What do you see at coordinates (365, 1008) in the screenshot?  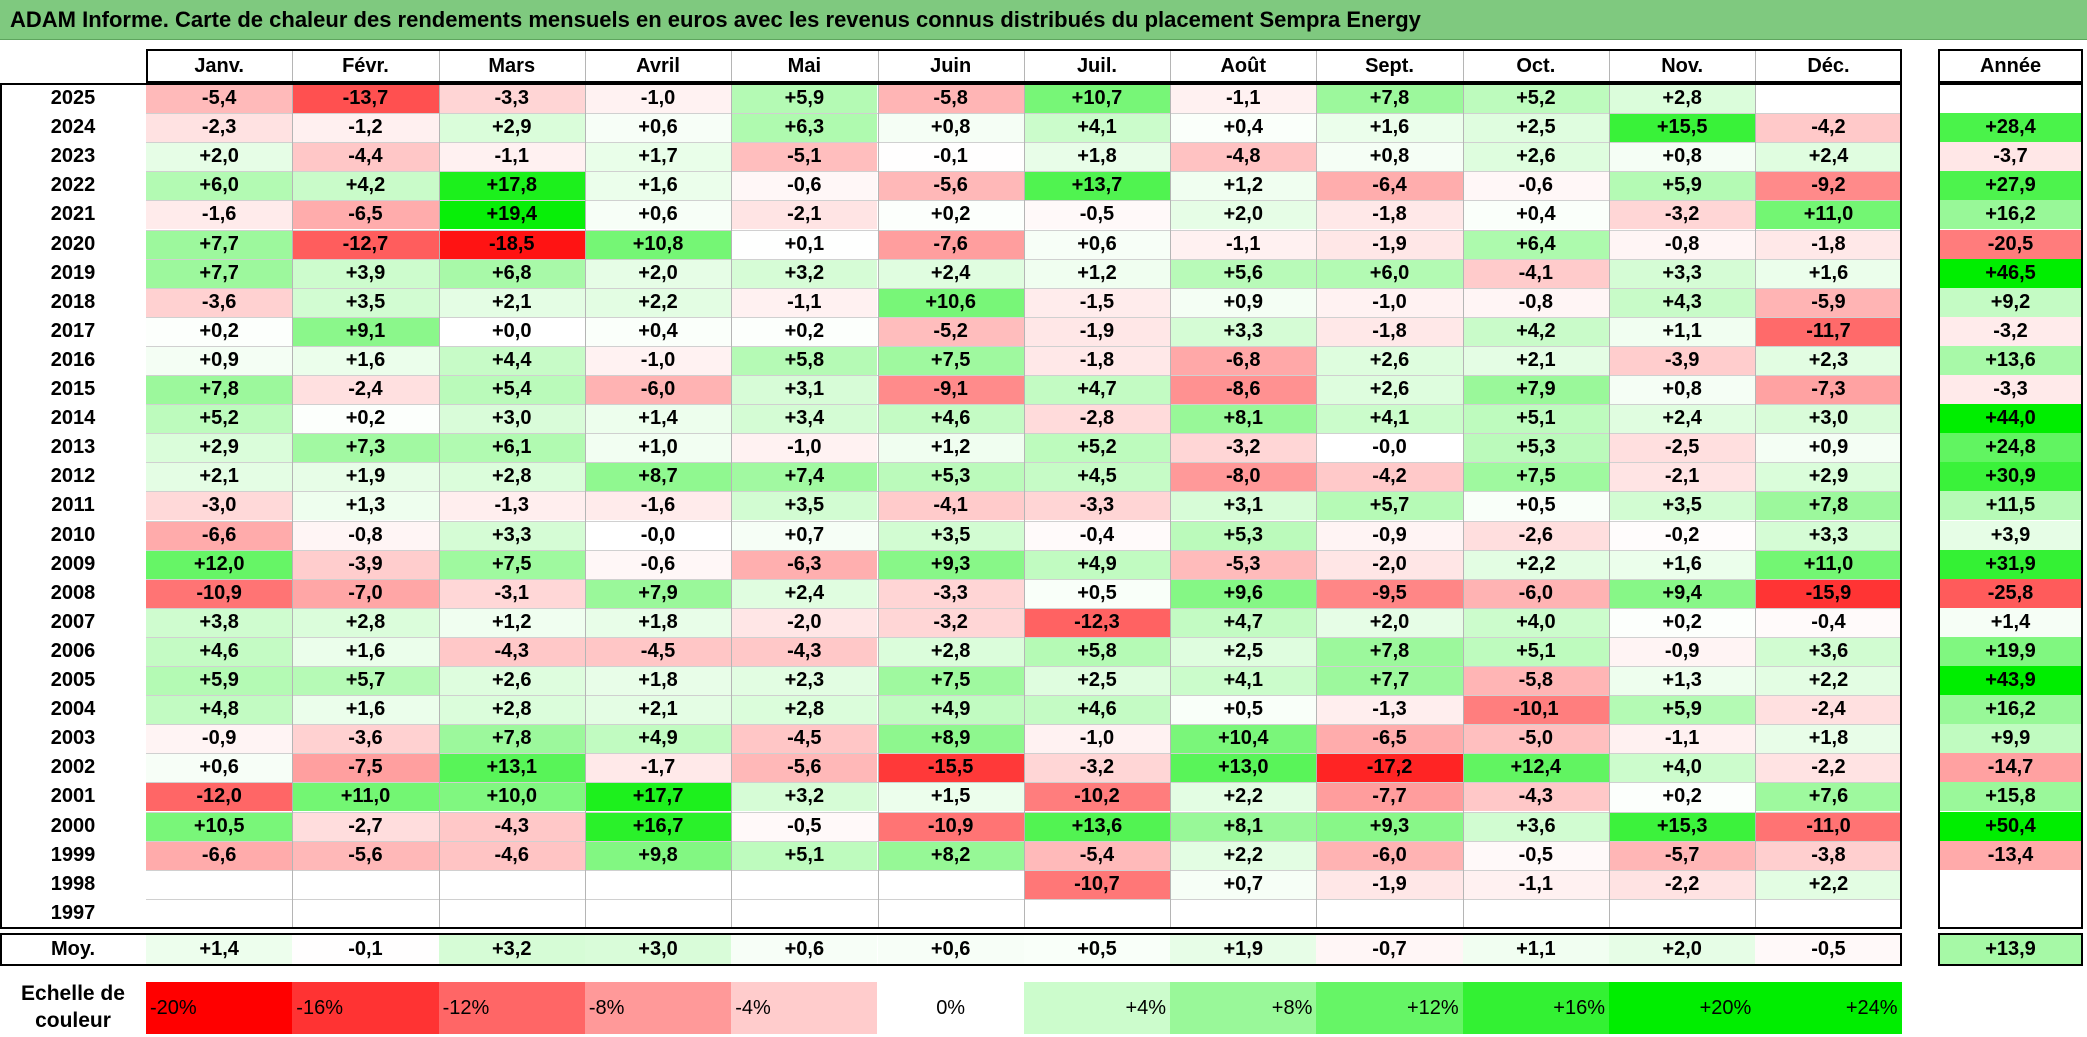 I see `color-scale-swatch: -16%` at bounding box center [365, 1008].